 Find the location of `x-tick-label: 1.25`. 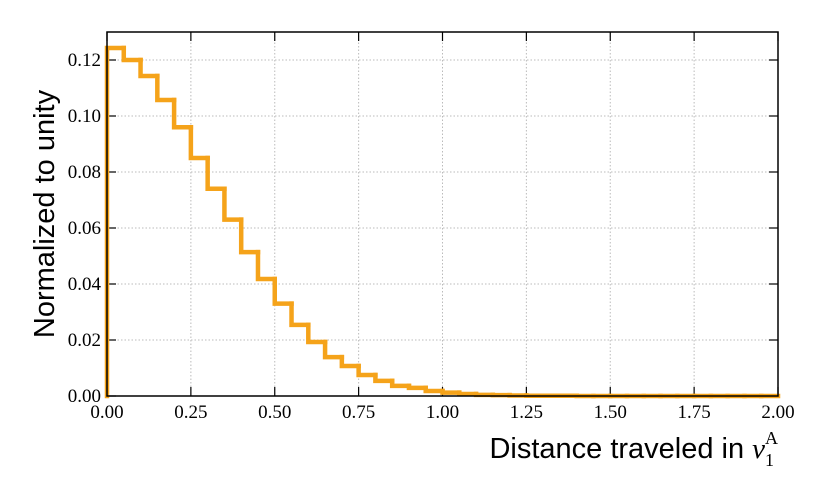

x-tick-label: 1.25 is located at coordinates (526, 412).